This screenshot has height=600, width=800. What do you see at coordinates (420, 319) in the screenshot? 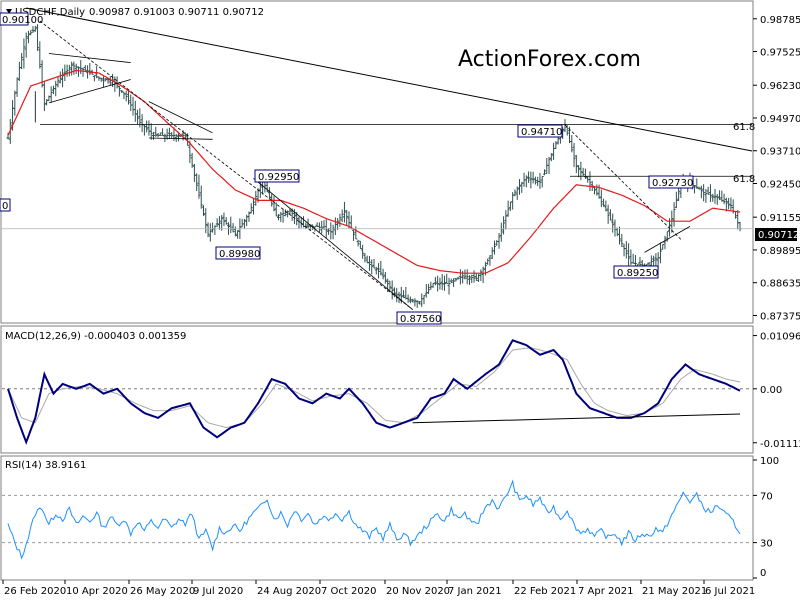
I see `svg-text: 0.87560` at bounding box center [420, 319].